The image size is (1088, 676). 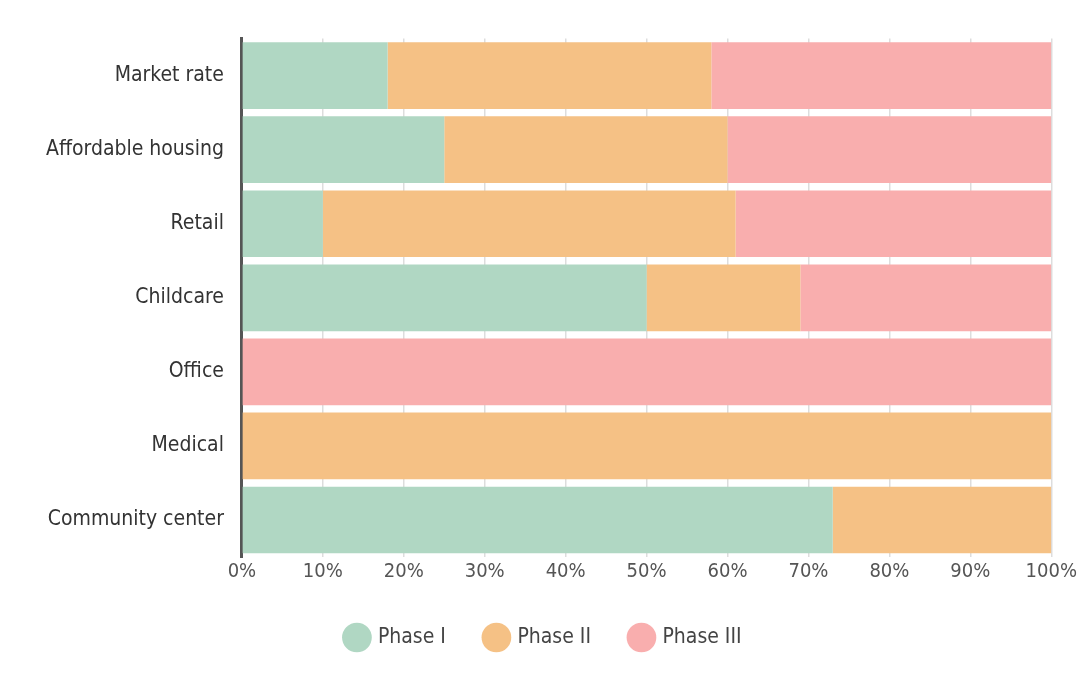 What do you see at coordinates (196, 370) in the screenshot?
I see `y-tick-label: Office` at bounding box center [196, 370].